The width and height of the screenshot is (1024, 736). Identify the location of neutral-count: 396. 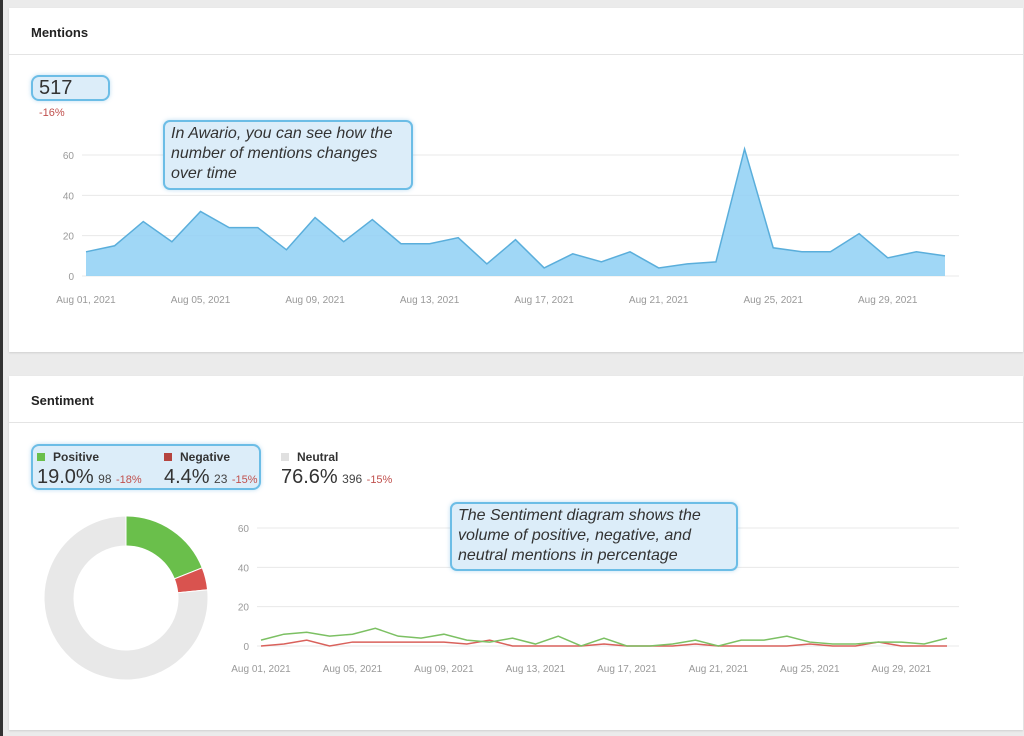
(352, 479).